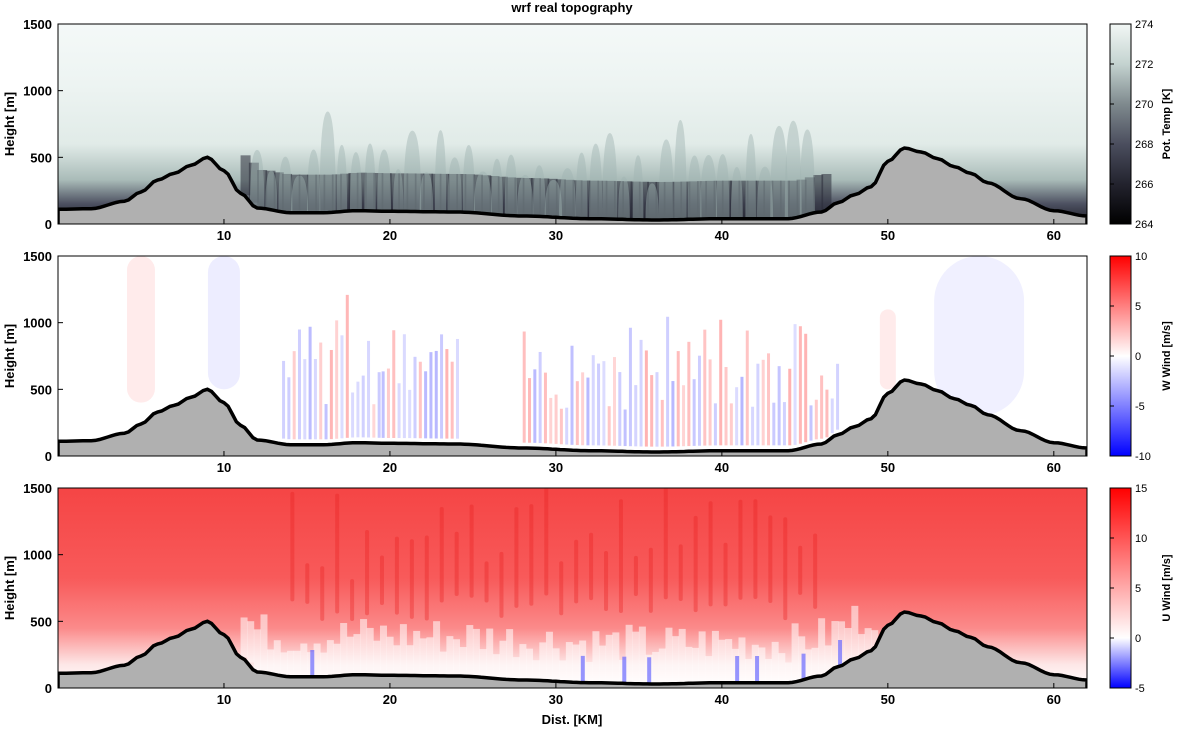  I want to click on pot-temp-colorbar-ticks: 264 266 268 270 272 274, so click(1131, 125).